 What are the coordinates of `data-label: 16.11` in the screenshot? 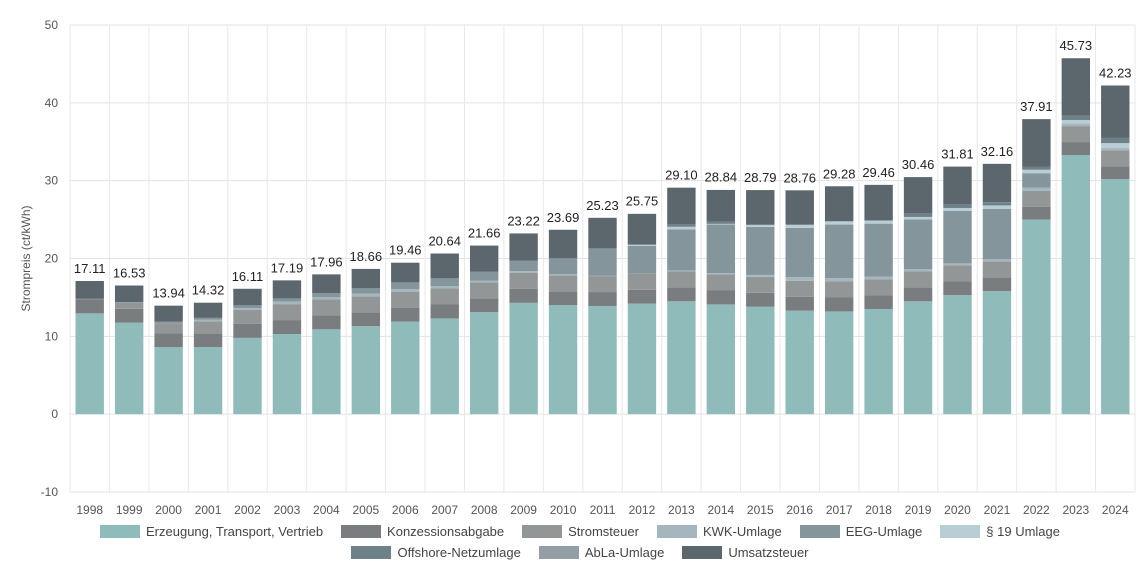 It's located at (248, 276).